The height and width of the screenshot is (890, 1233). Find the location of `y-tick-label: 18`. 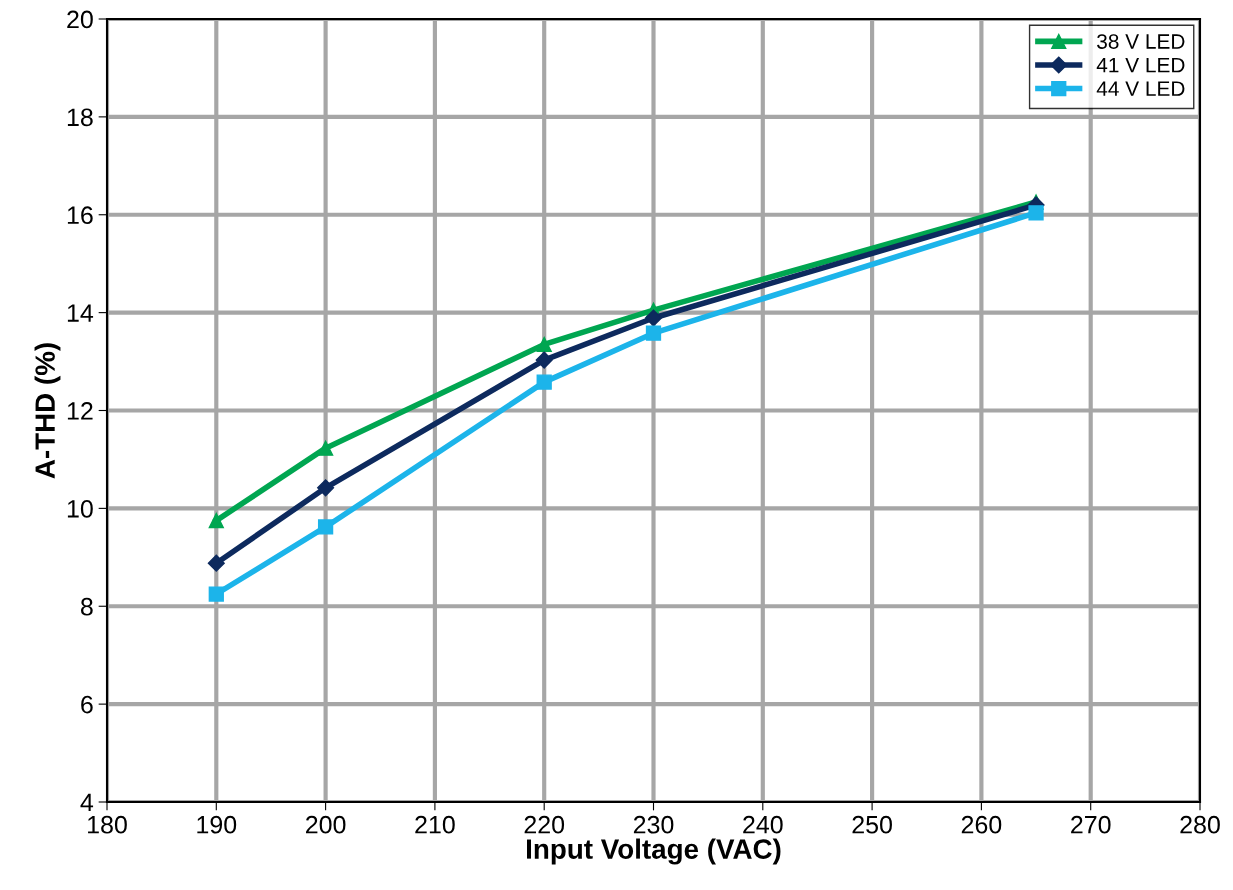

y-tick-label: 18 is located at coordinates (80, 117).